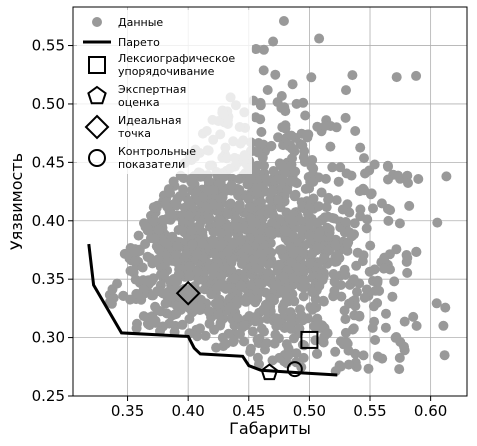 This screenshot has height=446, width=477. I want to click on ideal-point-marker, so click(188, 293).